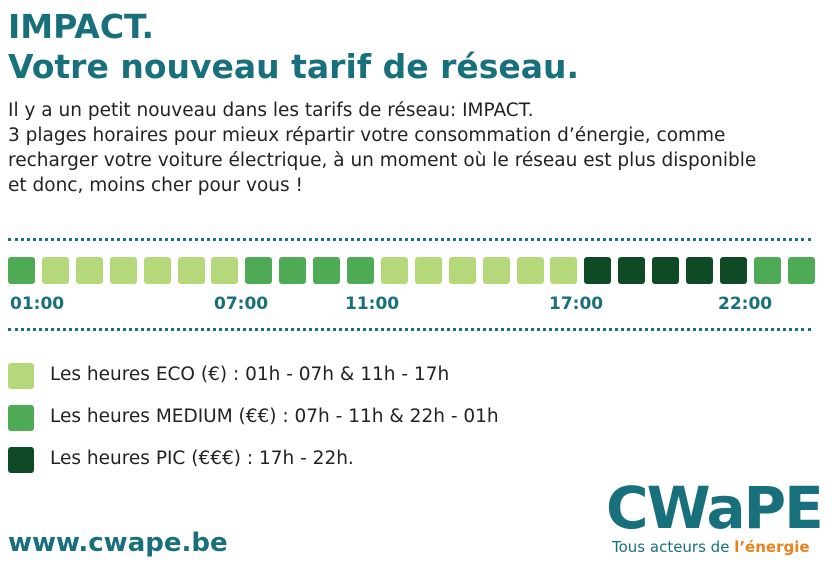  What do you see at coordinates (241, 304) in the screenshot?
I see `hour-label: 07:00` at bounding box center [241, 304].